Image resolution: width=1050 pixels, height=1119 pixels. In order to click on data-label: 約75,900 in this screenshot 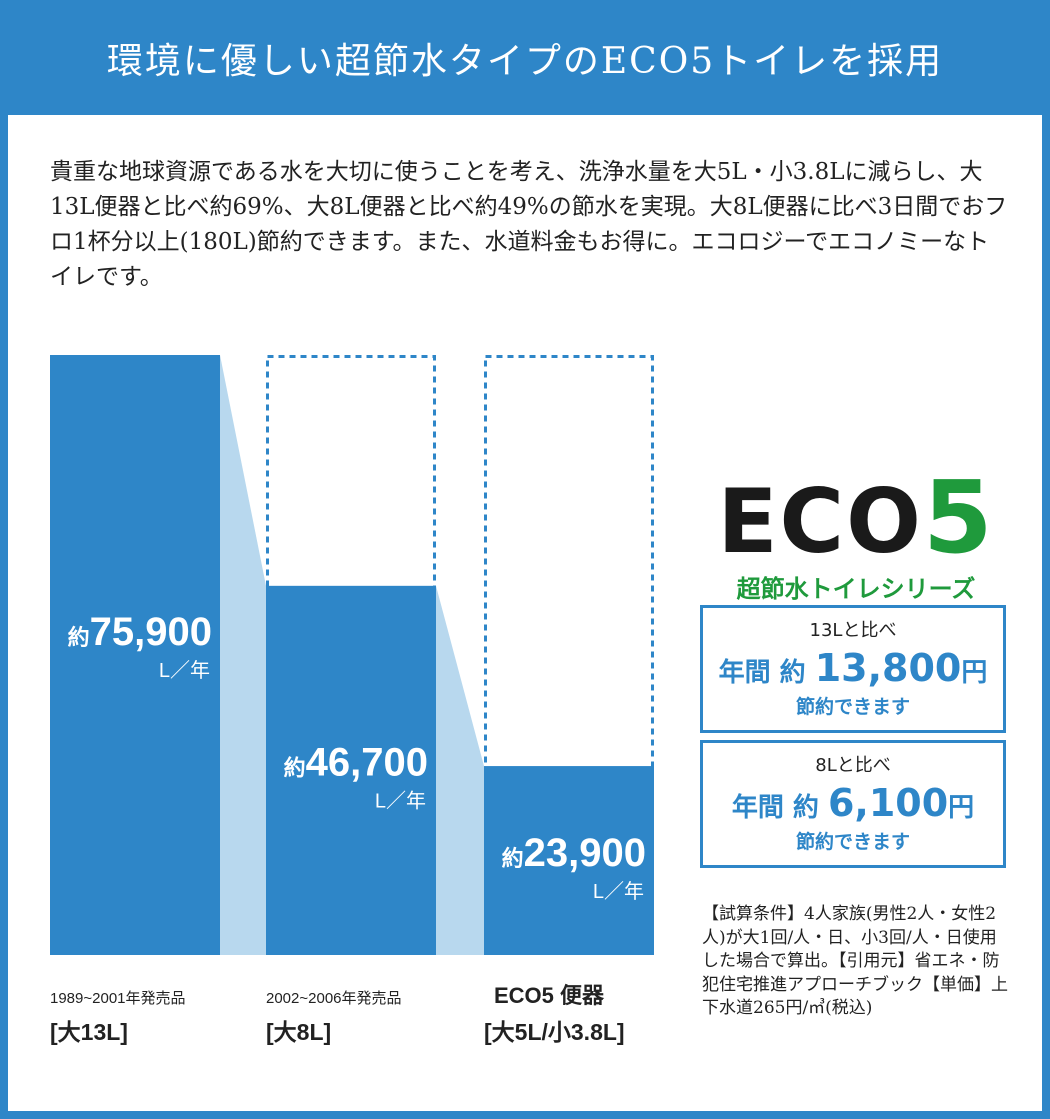, I will do `click(140, 632)`.